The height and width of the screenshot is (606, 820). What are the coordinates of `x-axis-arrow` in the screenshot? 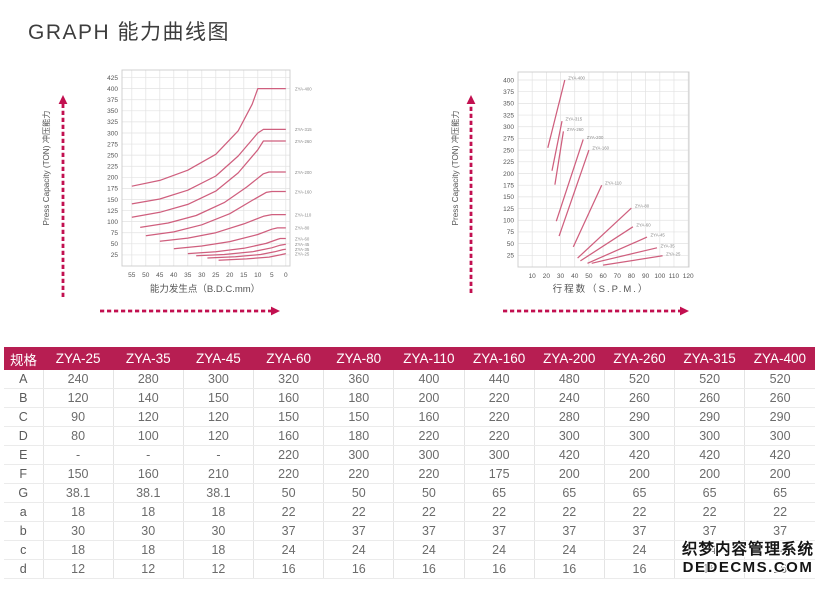 It's located at (596, 311).